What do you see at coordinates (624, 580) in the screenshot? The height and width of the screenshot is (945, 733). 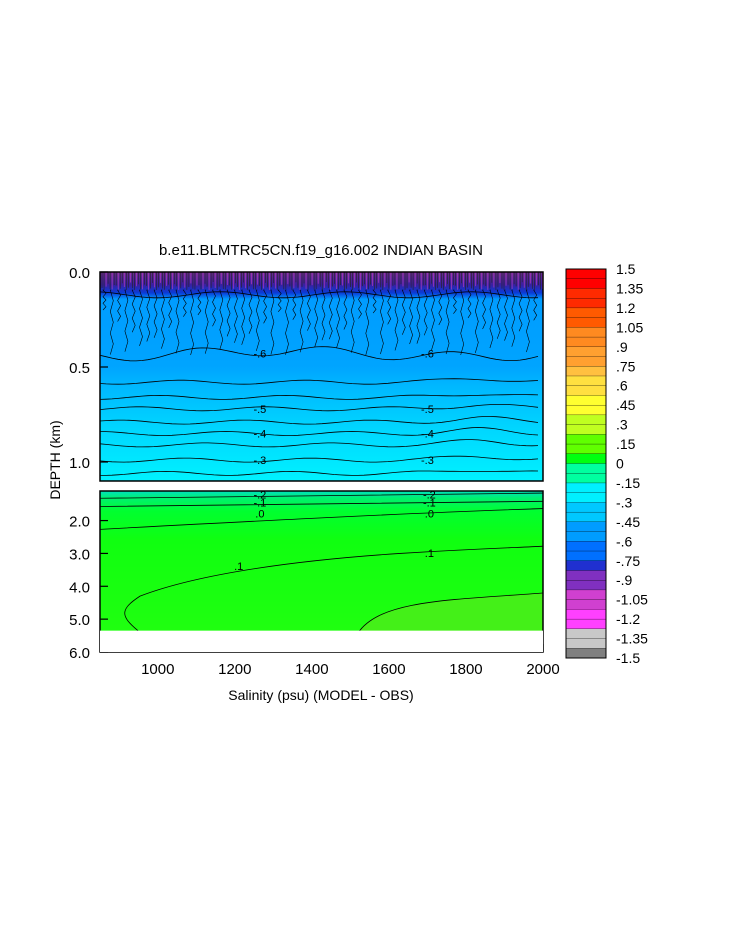 I see `colorbar-label: -.9` at bounding box center [624, 580].